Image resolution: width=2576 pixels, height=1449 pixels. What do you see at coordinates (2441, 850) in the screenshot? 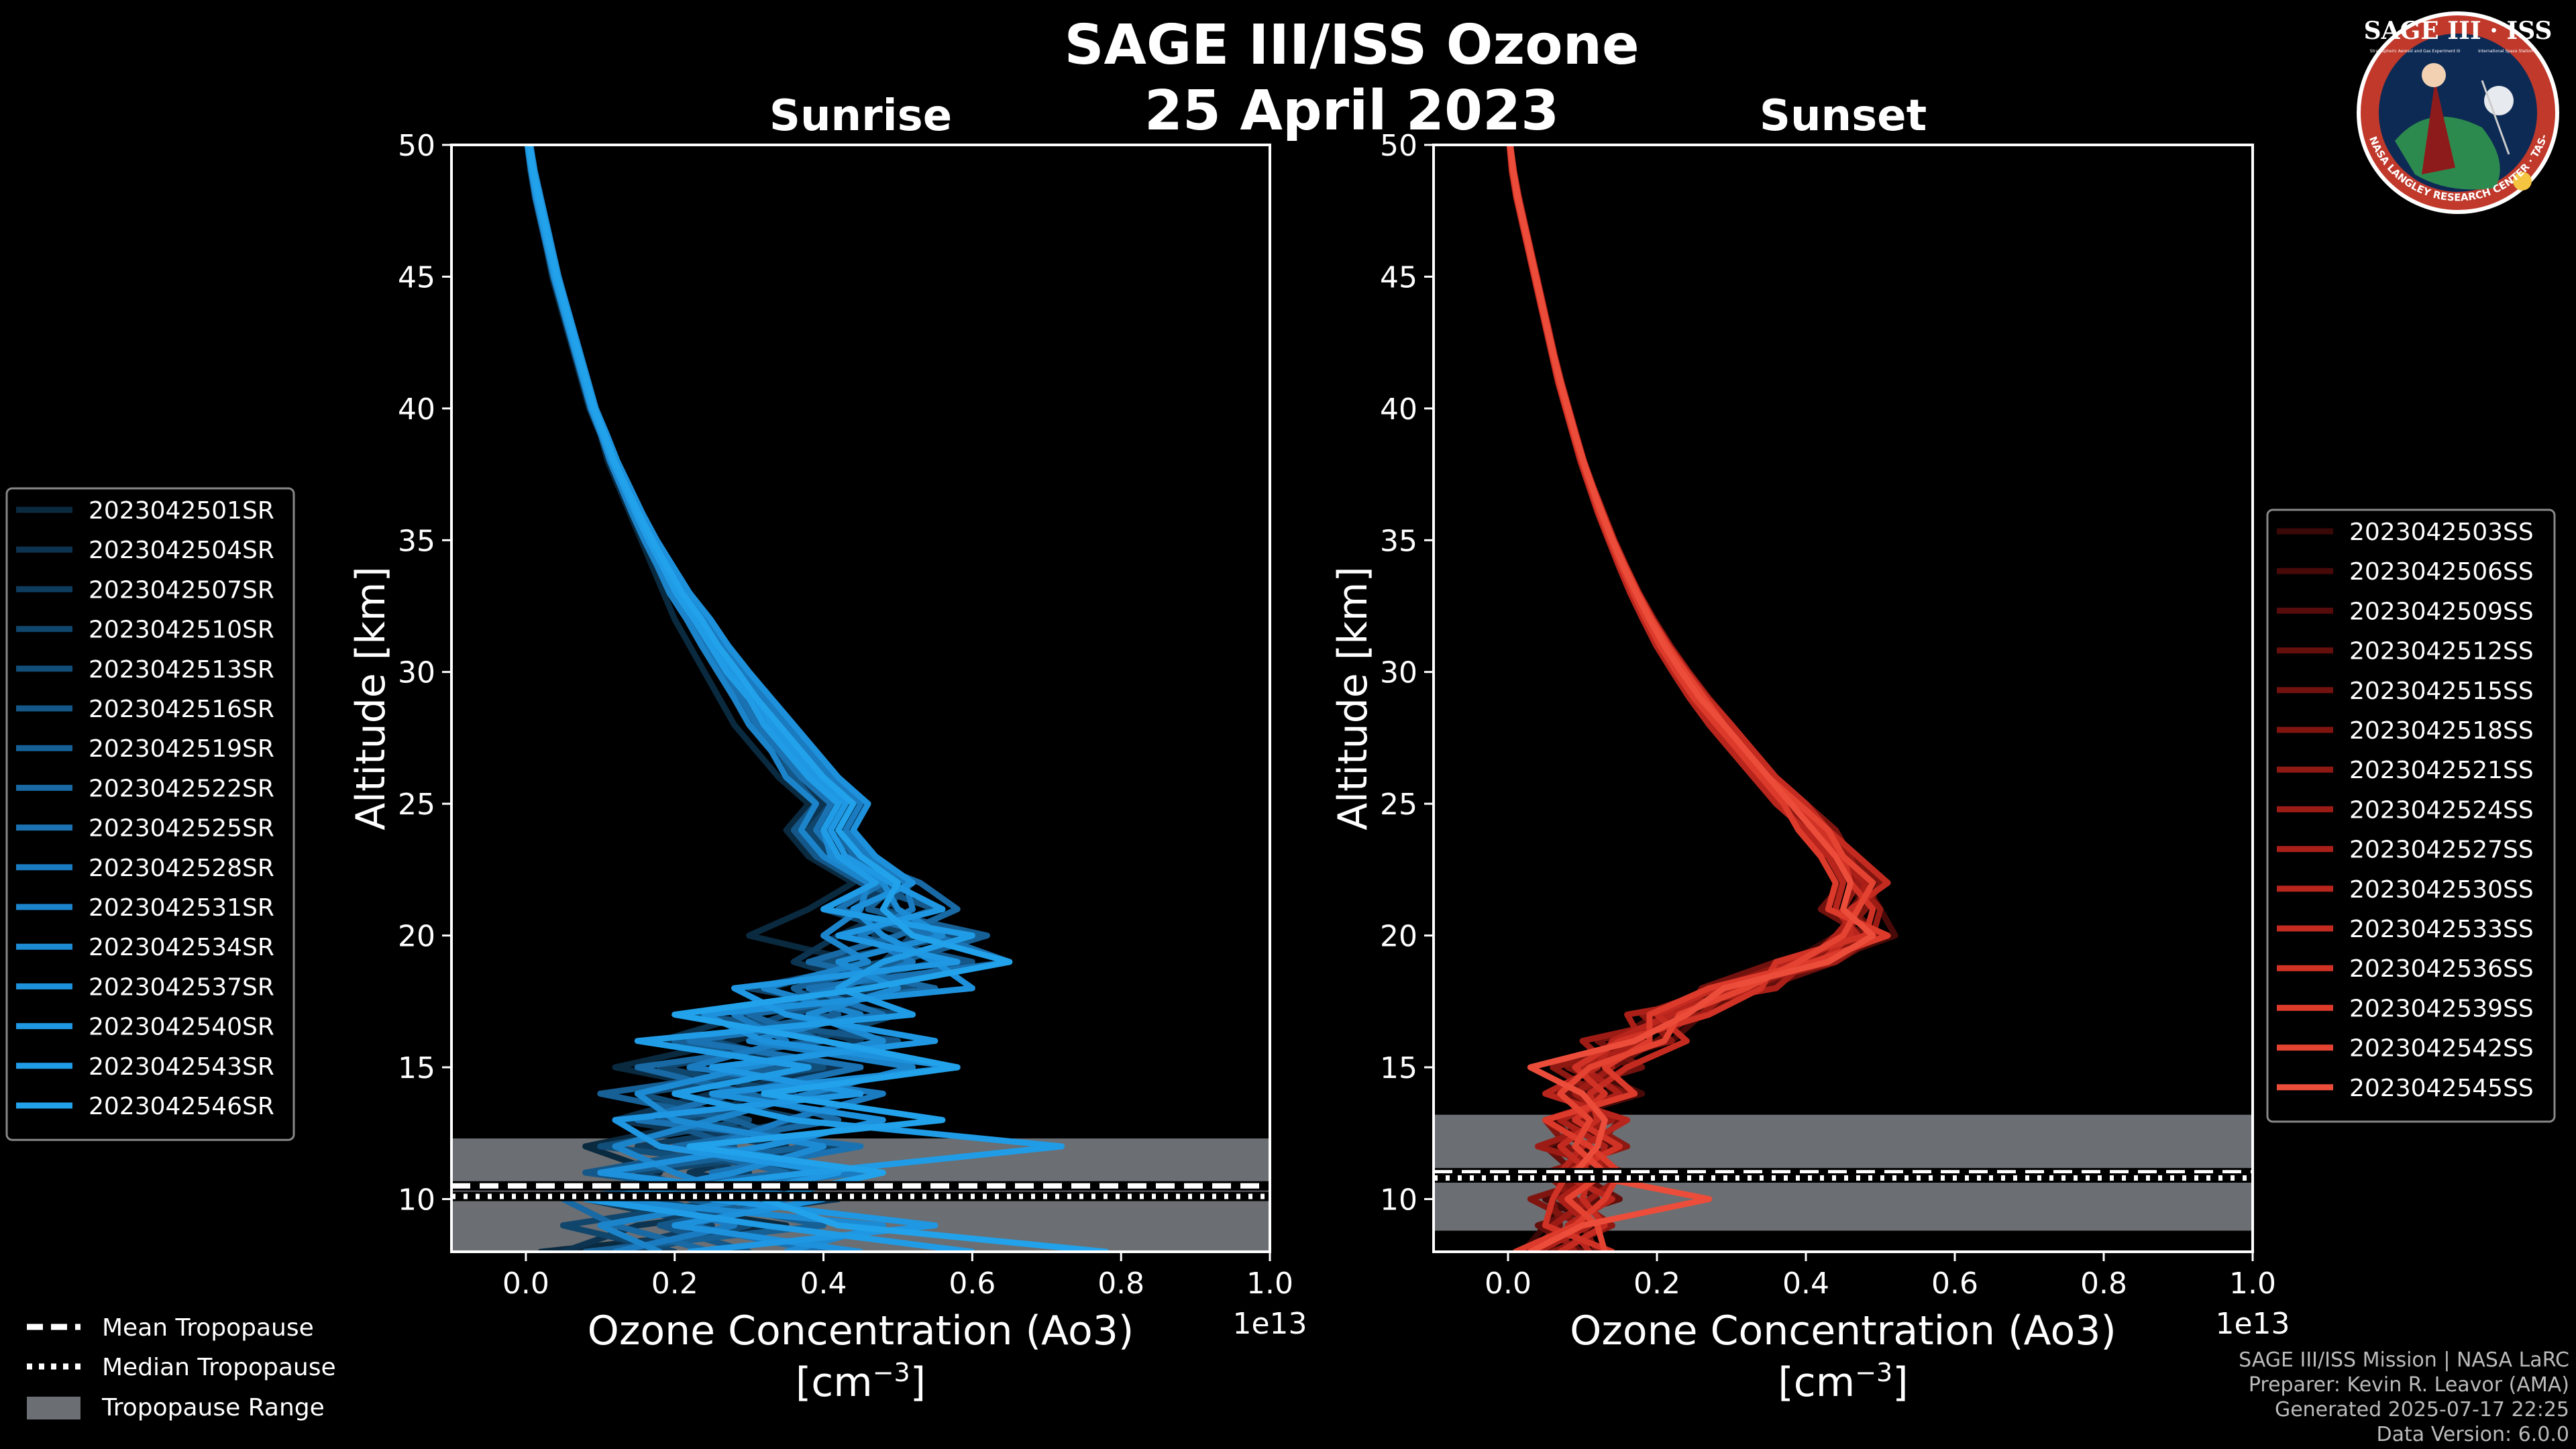
I see `legend-label: 2023042527SS` at bounding box center [2441, 850].